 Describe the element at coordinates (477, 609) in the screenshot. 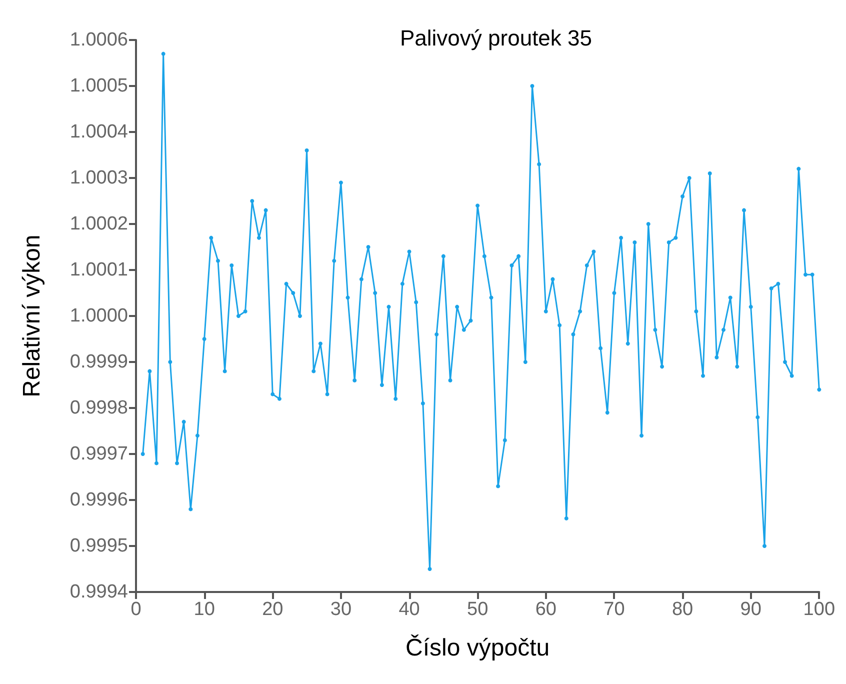

I see `x-tick-label: 50` at that location.